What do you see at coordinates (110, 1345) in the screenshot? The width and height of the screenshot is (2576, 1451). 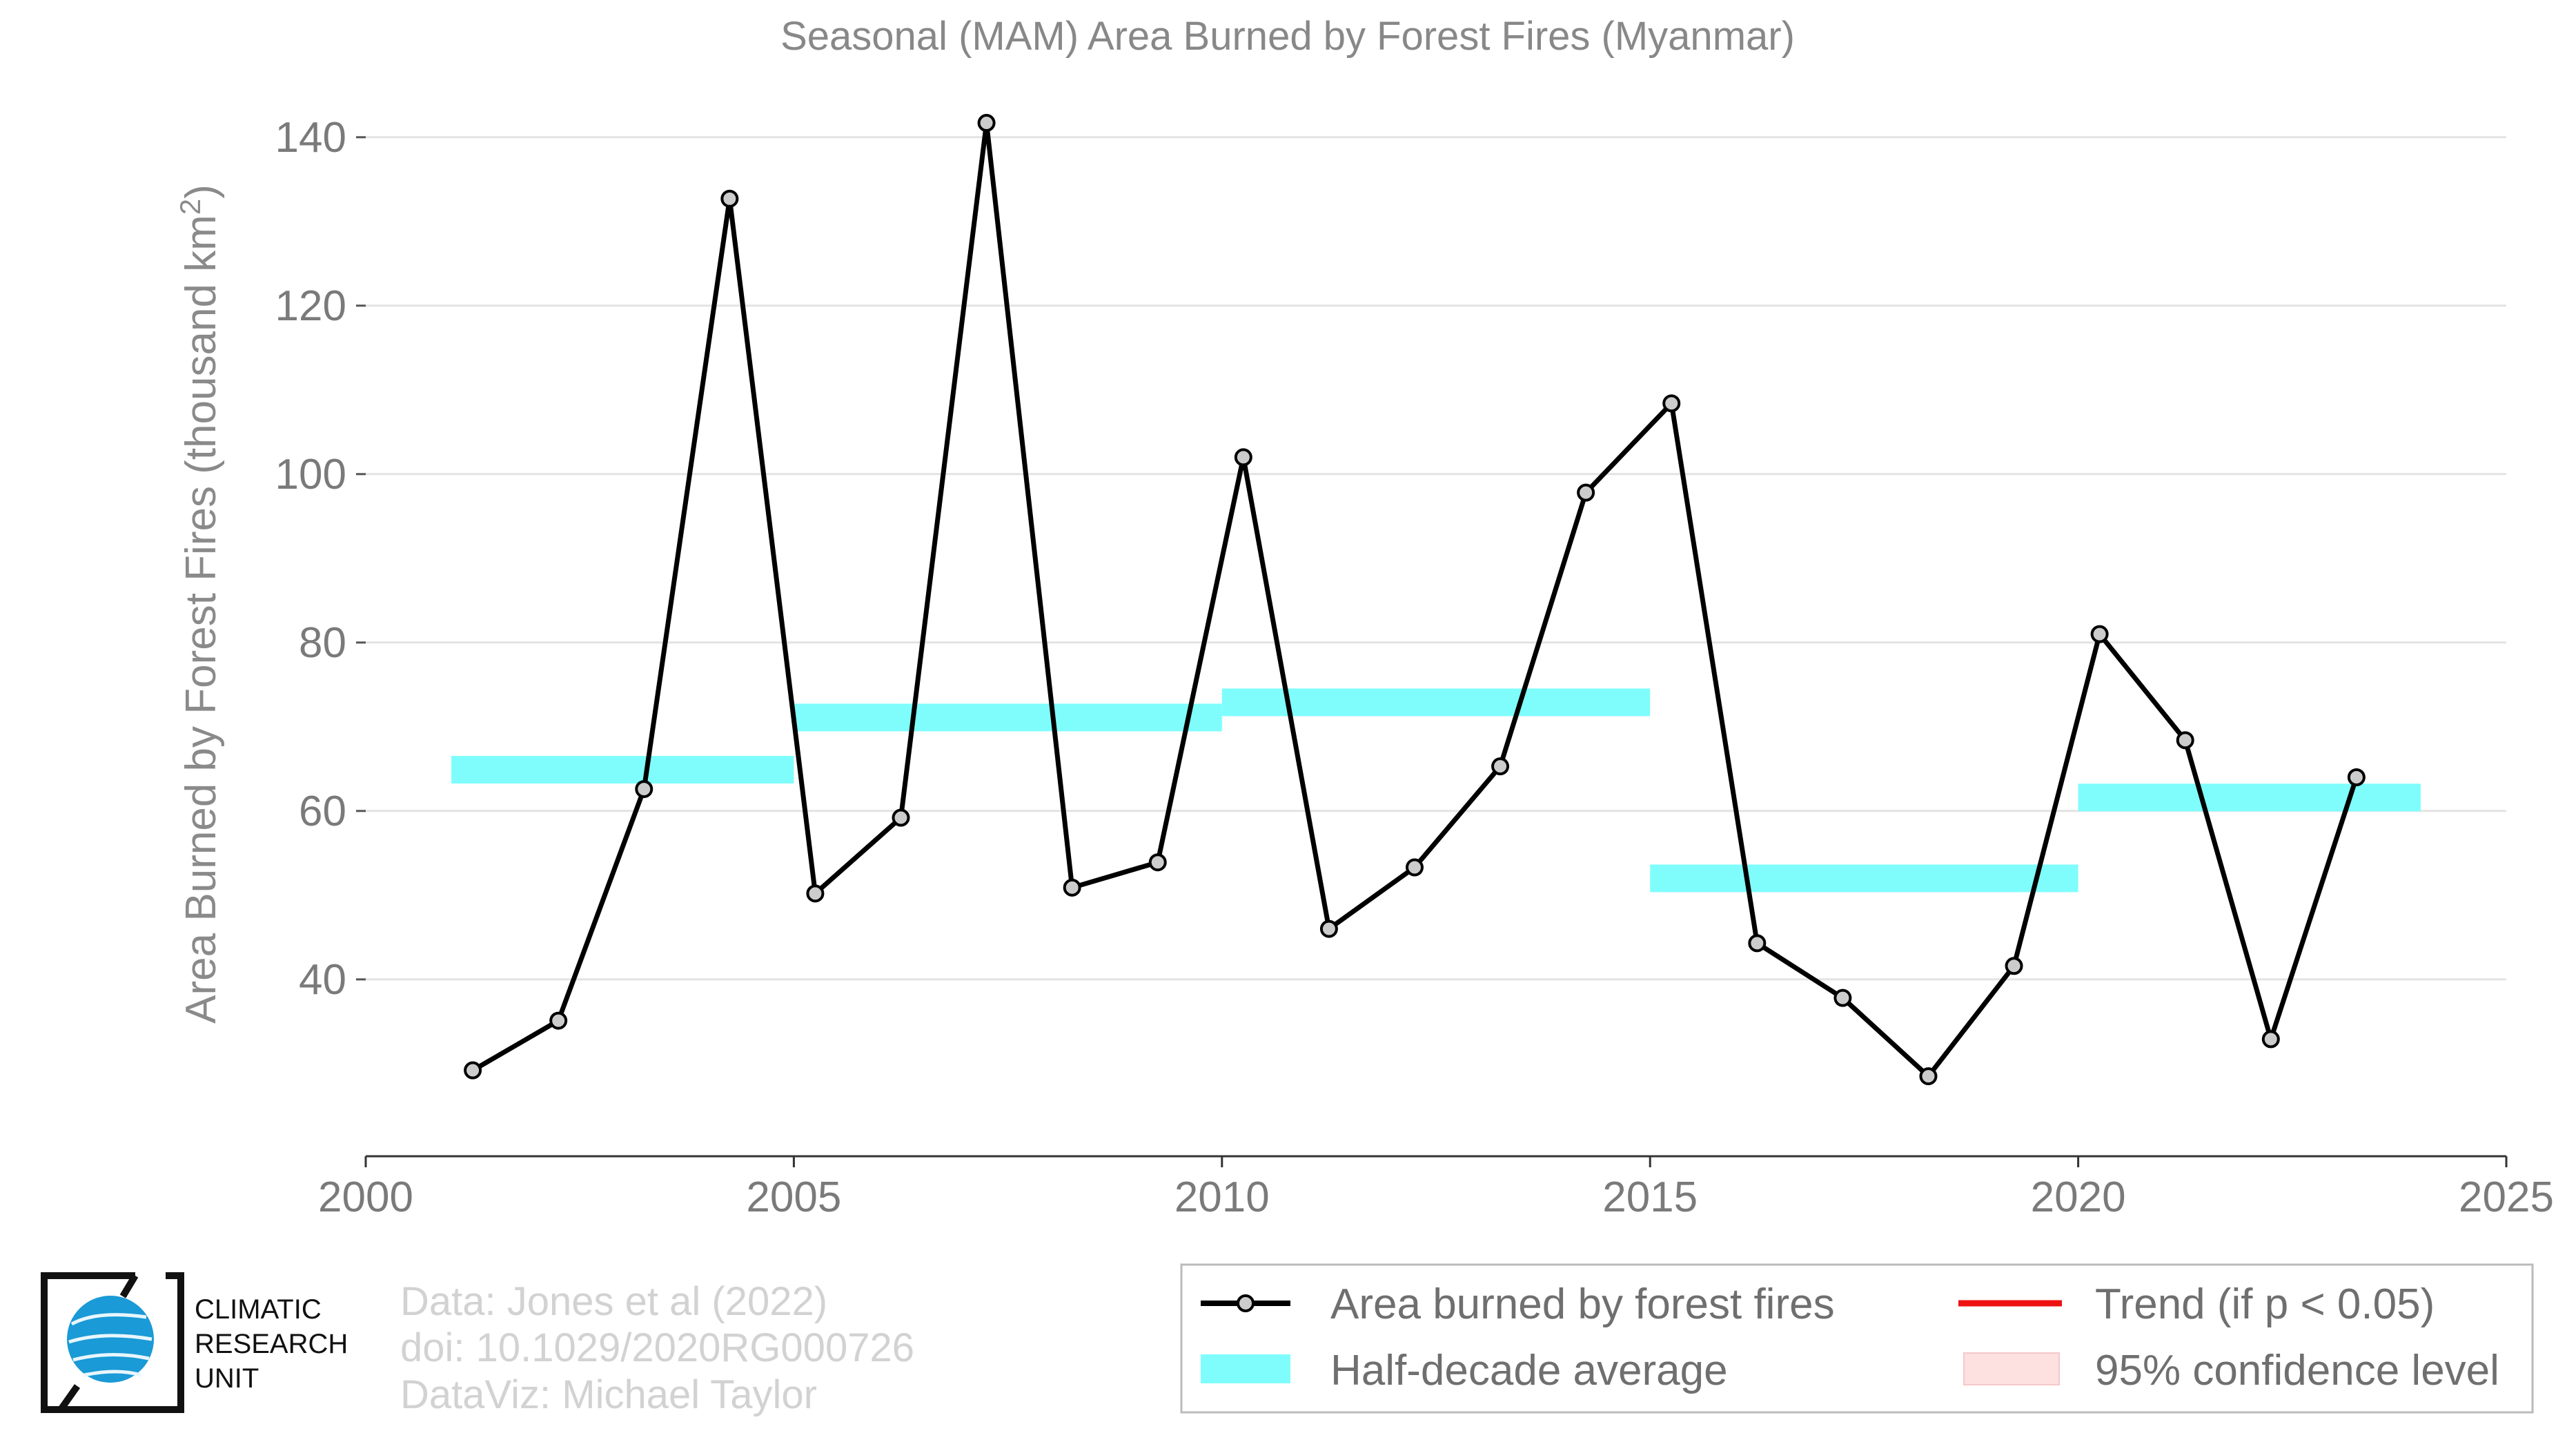 I see `globe-contour-icon` at bounding box center [110, 1345].